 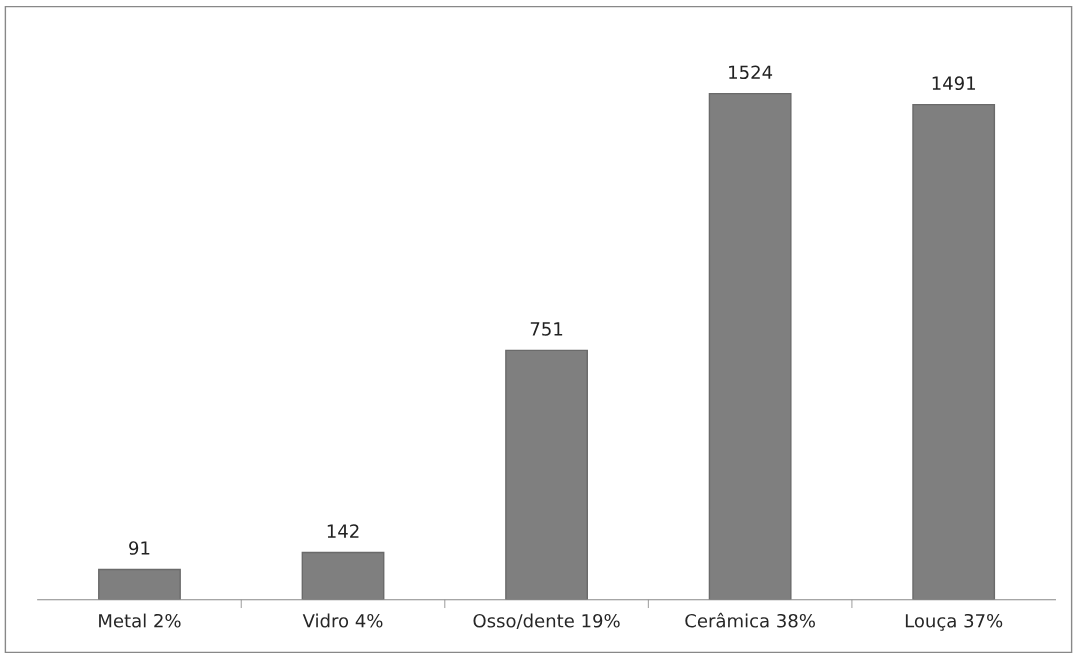 I want to click on data-label: 91, so click(x=139, y=548).